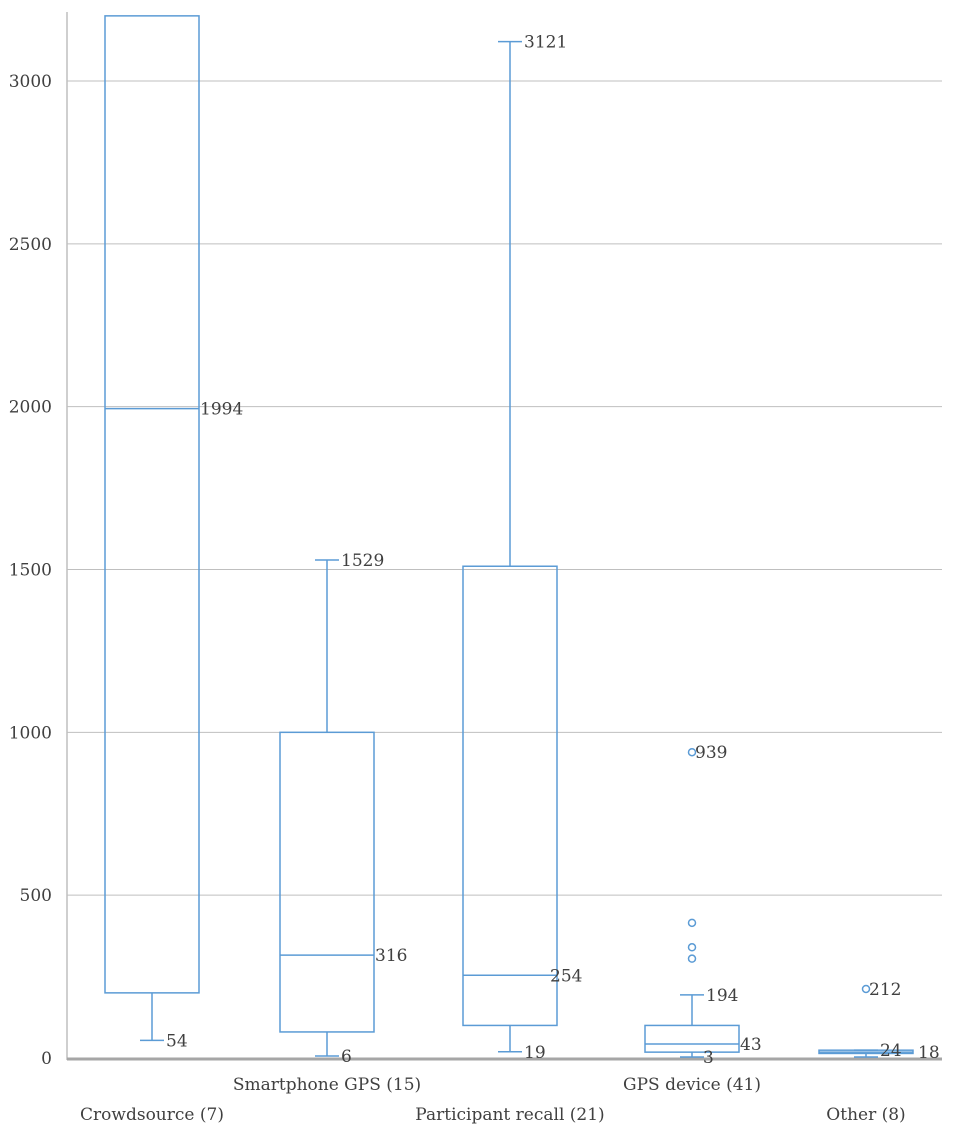  What do you see at coordinates (177, 1041) in the screenshot?
I see `data-label: 54` at bounding box center [177, 1041].